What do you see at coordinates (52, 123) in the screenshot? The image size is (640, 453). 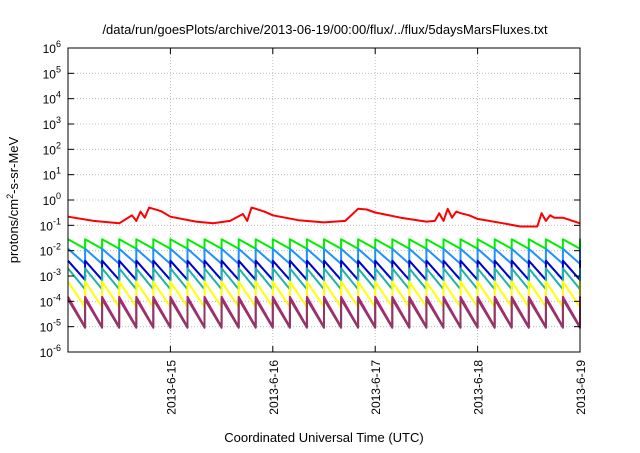 I see `y-tick-label: 10³` at bounding box center [52, 123].